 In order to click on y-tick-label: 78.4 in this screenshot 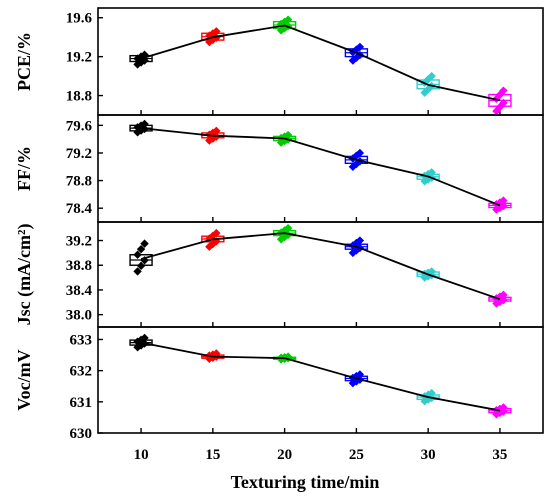, I will do `click(79, 209)`.